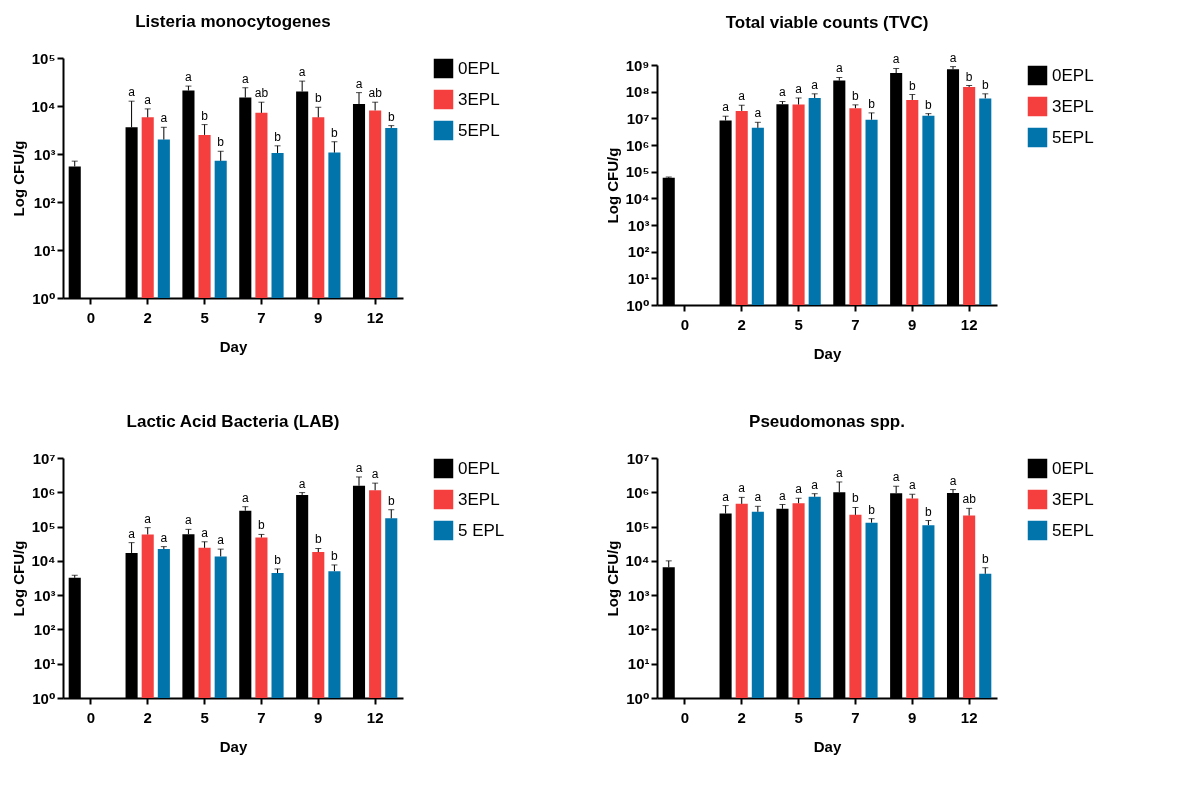 Image resolution: width=1189 pixels, height=808 pixels. Describe the element at coordinates (481, 530) in the screenshot. I see `legend-label: 5 EPL` at that location.